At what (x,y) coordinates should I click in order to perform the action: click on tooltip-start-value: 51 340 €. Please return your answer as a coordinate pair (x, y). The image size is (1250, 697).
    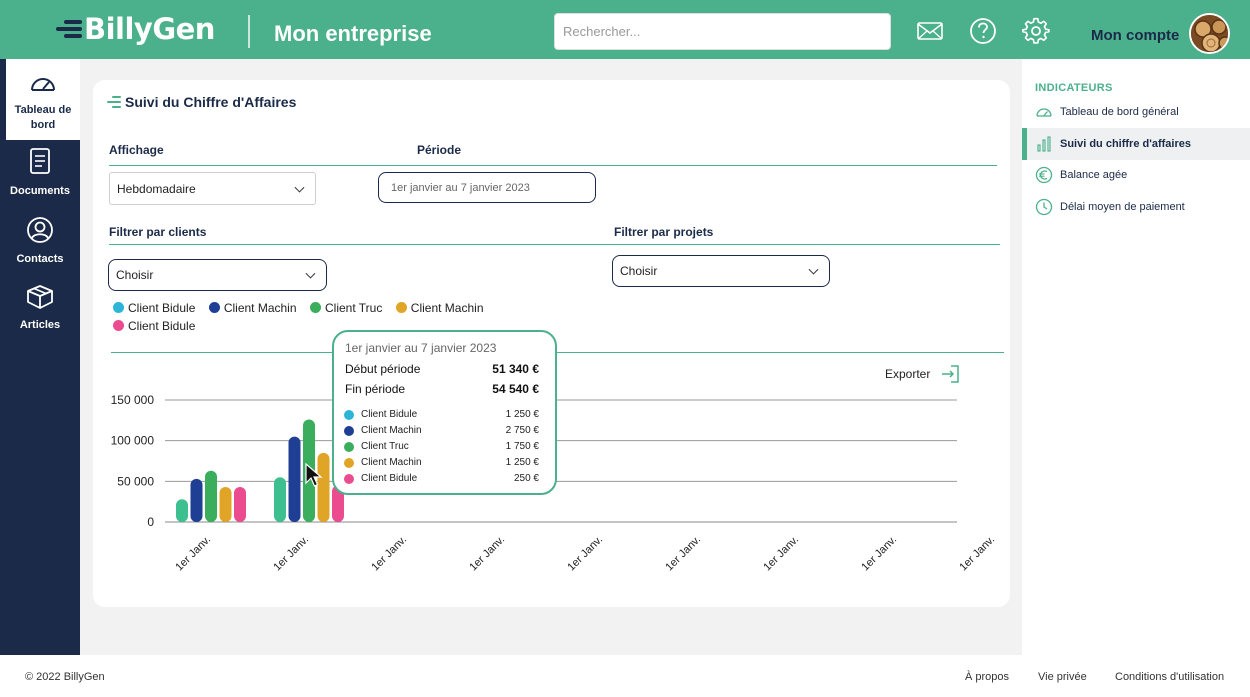
    Looking at the image, I should click on (515, 369).